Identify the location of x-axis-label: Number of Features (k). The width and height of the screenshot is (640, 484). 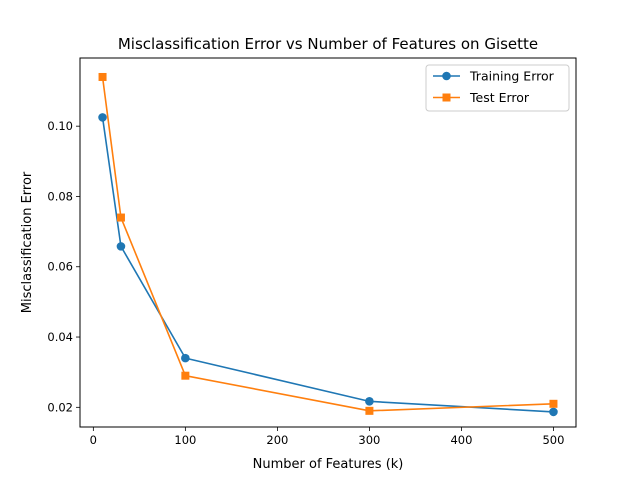
(328, 464).